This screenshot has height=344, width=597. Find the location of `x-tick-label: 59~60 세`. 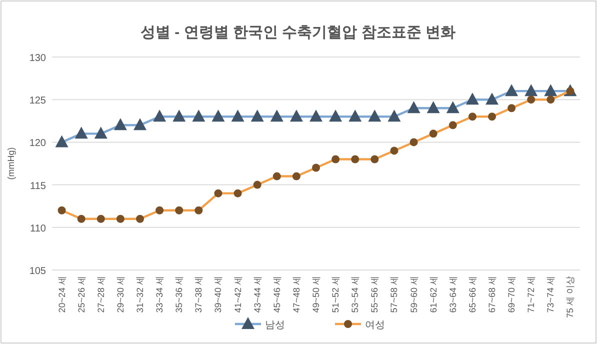

x-tick-label: 59~60 세 is located at coordinates (413, 294).